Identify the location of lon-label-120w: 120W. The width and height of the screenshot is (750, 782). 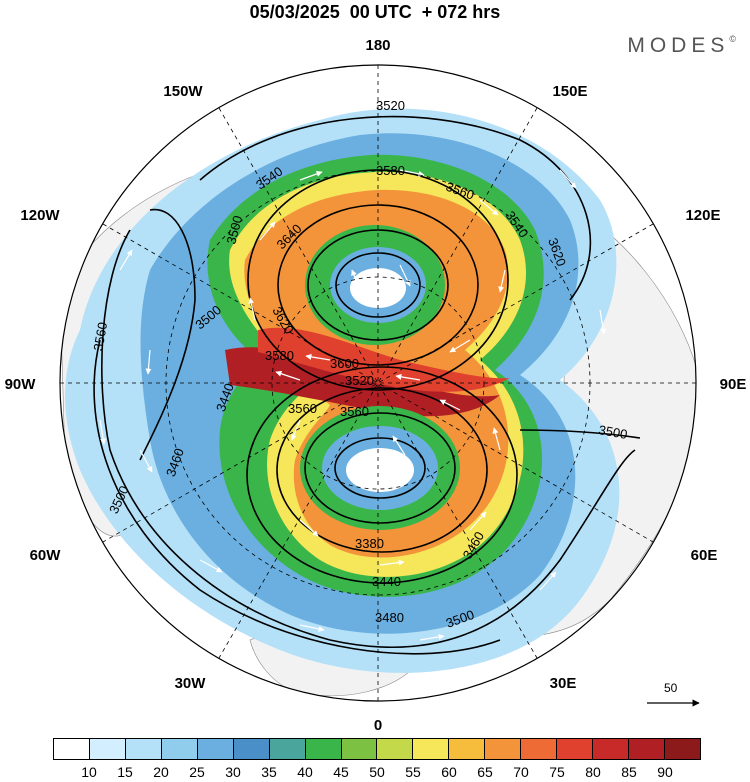
(40, 215).